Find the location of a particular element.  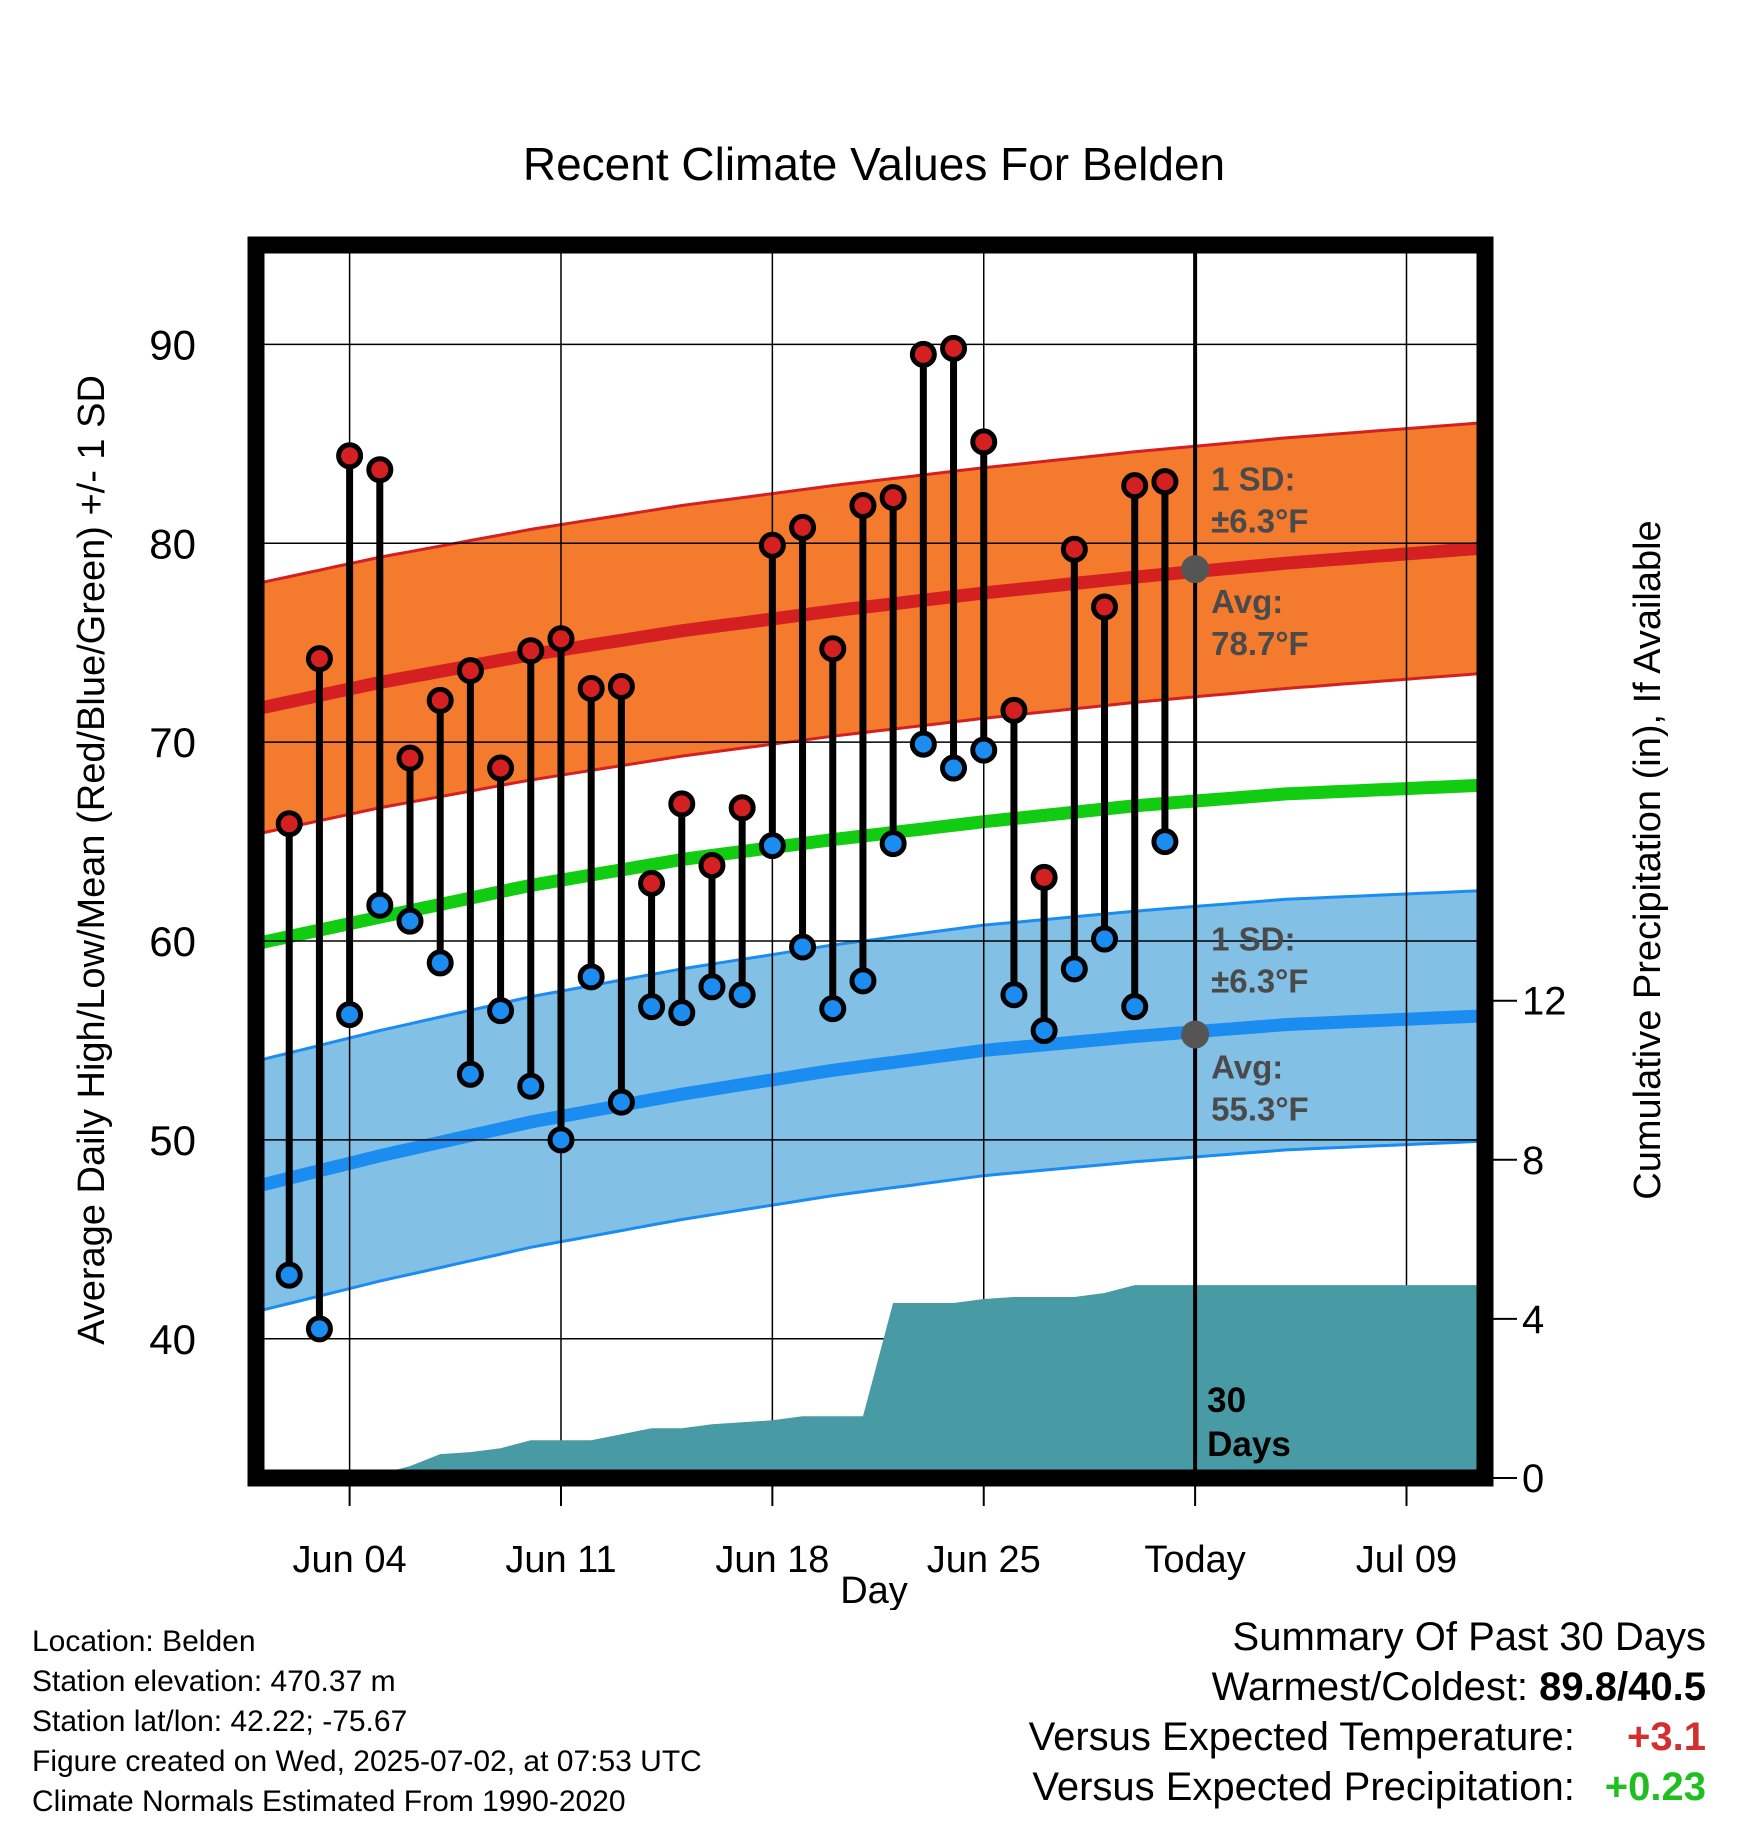

days-annotation: Days is located at coordinates (1249, 1444).